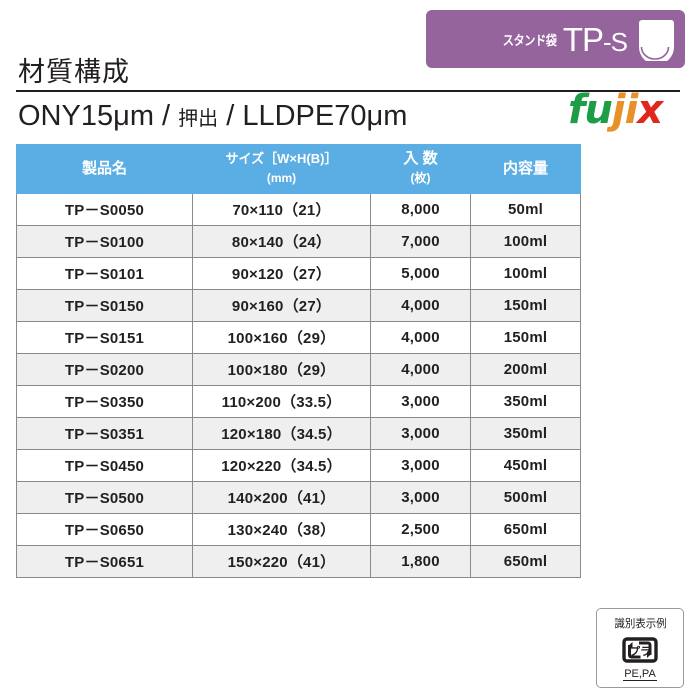 The height and width of the screenshot is (700, 700). Describe the element at coordinates (420, 169) in the screenshot. I see `column-header-quantity: 入 数 (枚)` at that location.